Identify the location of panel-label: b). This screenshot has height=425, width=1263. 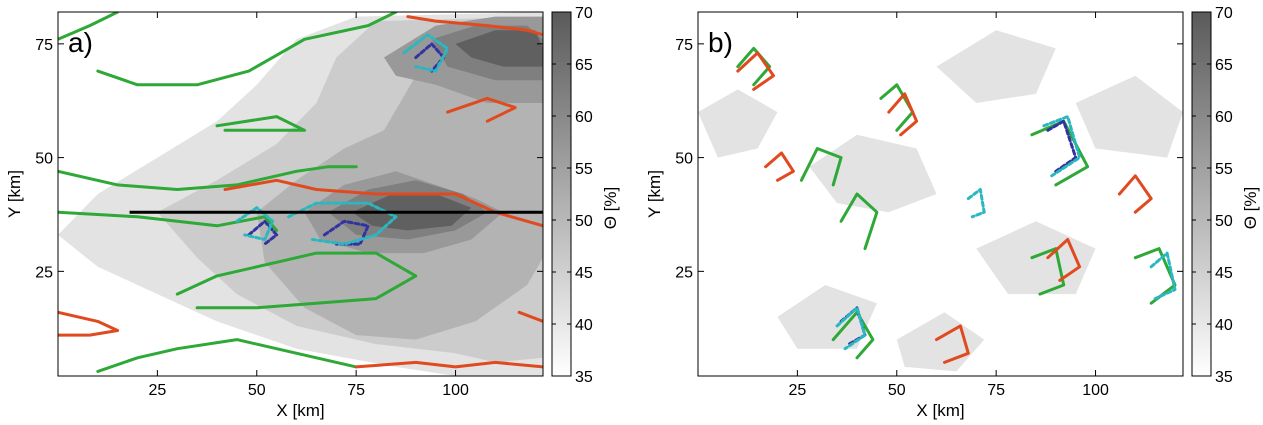
(720, 42).